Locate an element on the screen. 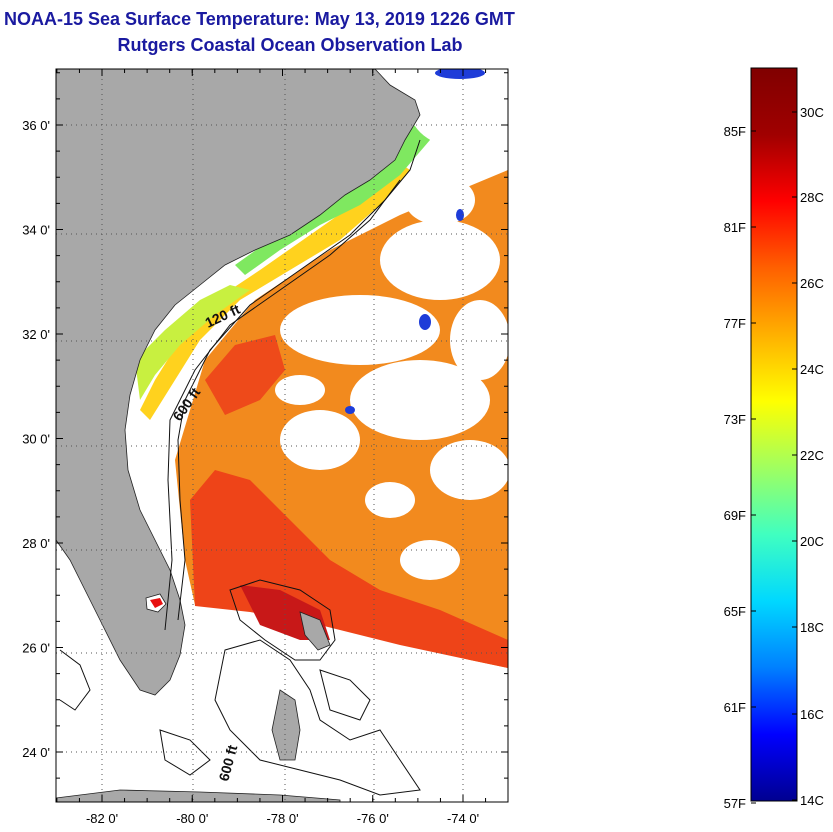  colorbar-f-label: 85F is located at coordinates (735, 131).